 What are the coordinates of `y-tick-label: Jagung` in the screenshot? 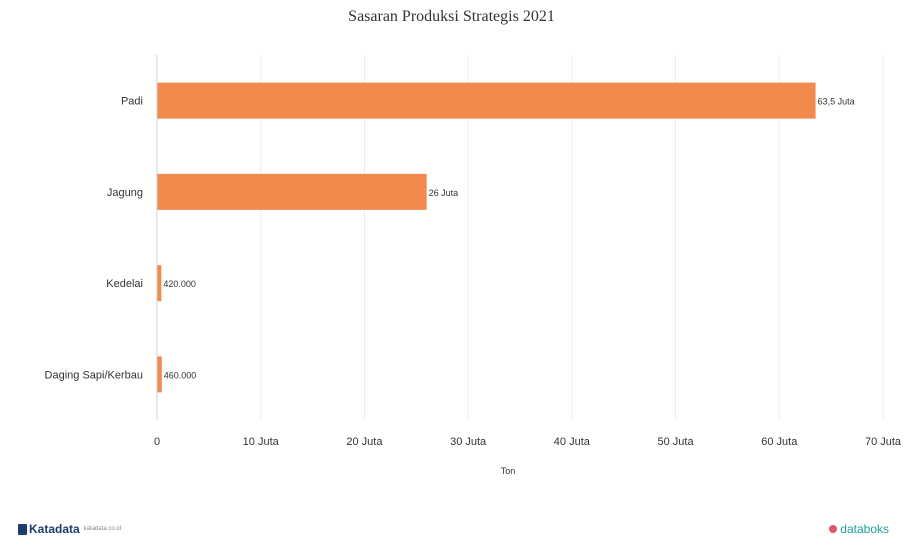 It's located at (125, 193).